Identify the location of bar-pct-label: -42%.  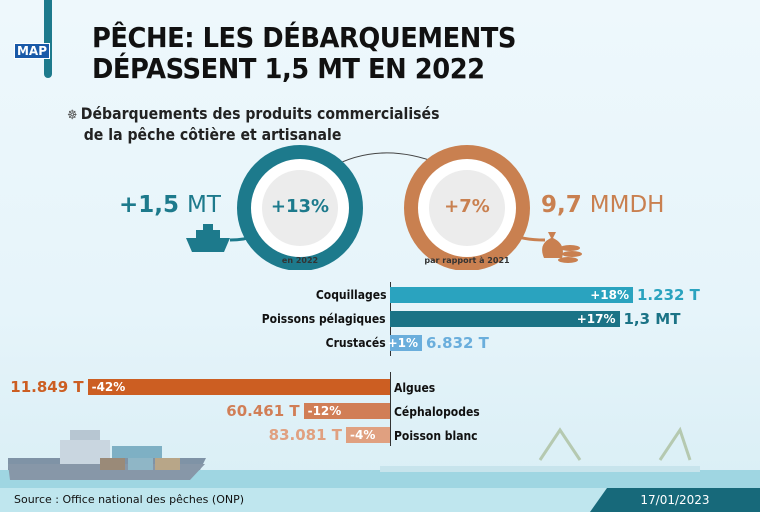
(108, 387).